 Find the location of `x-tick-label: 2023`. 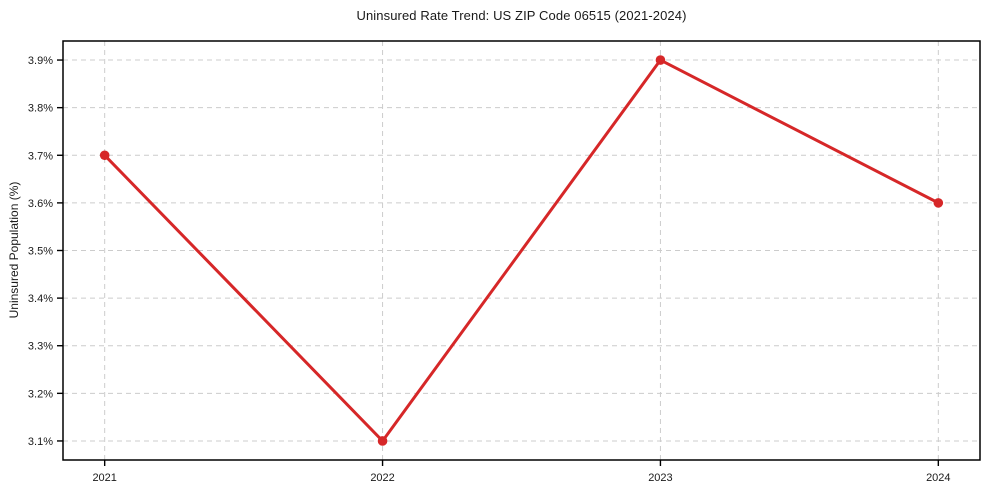

x-tick-label: 2023 is located at coordinates (660, 478).